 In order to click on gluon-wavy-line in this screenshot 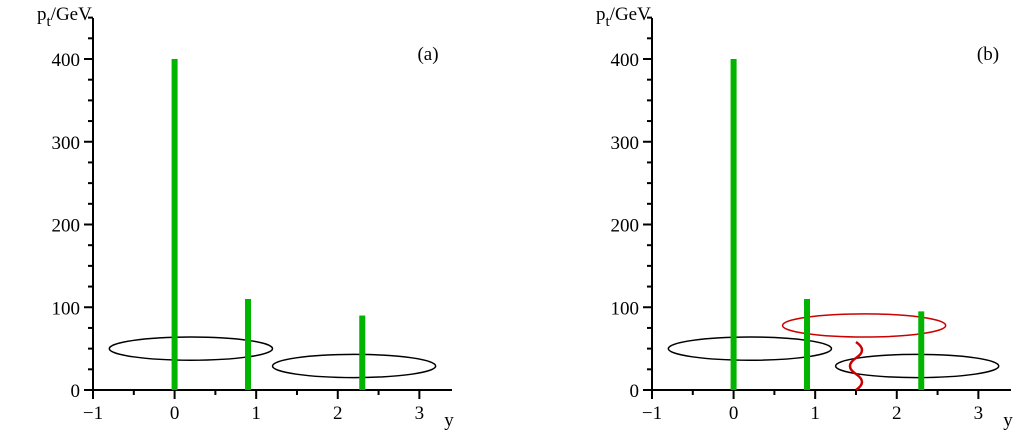, I will do `click(856, 366)`.